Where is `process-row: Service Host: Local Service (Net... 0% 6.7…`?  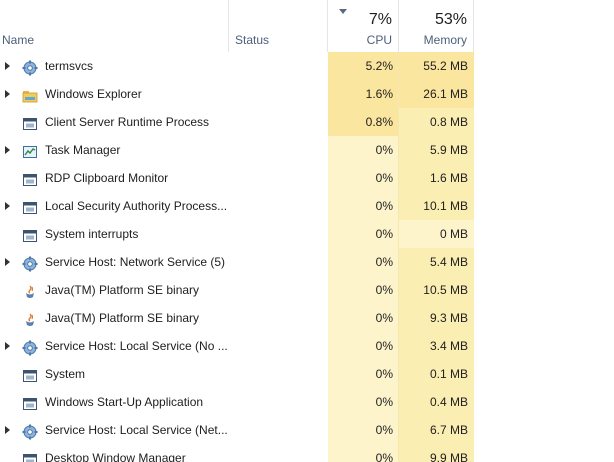
process-row: Service Host: Local Service (Net... 0% 6.7… is located at coordinates (307, 430).